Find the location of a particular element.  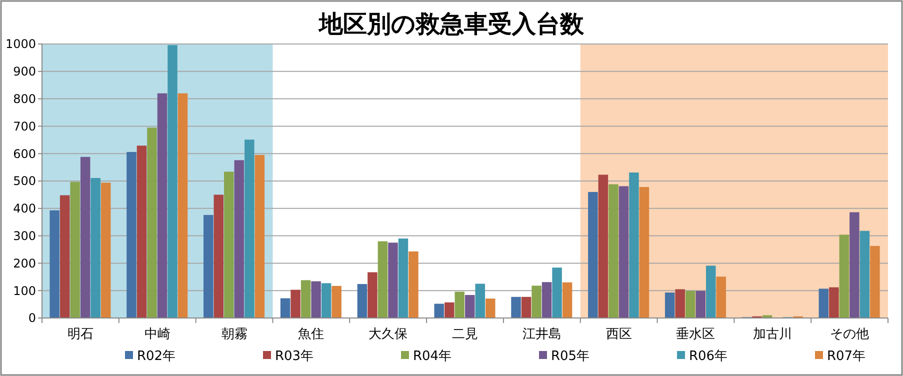

y-tick-label: 700 is located at coordinates (24, 126).